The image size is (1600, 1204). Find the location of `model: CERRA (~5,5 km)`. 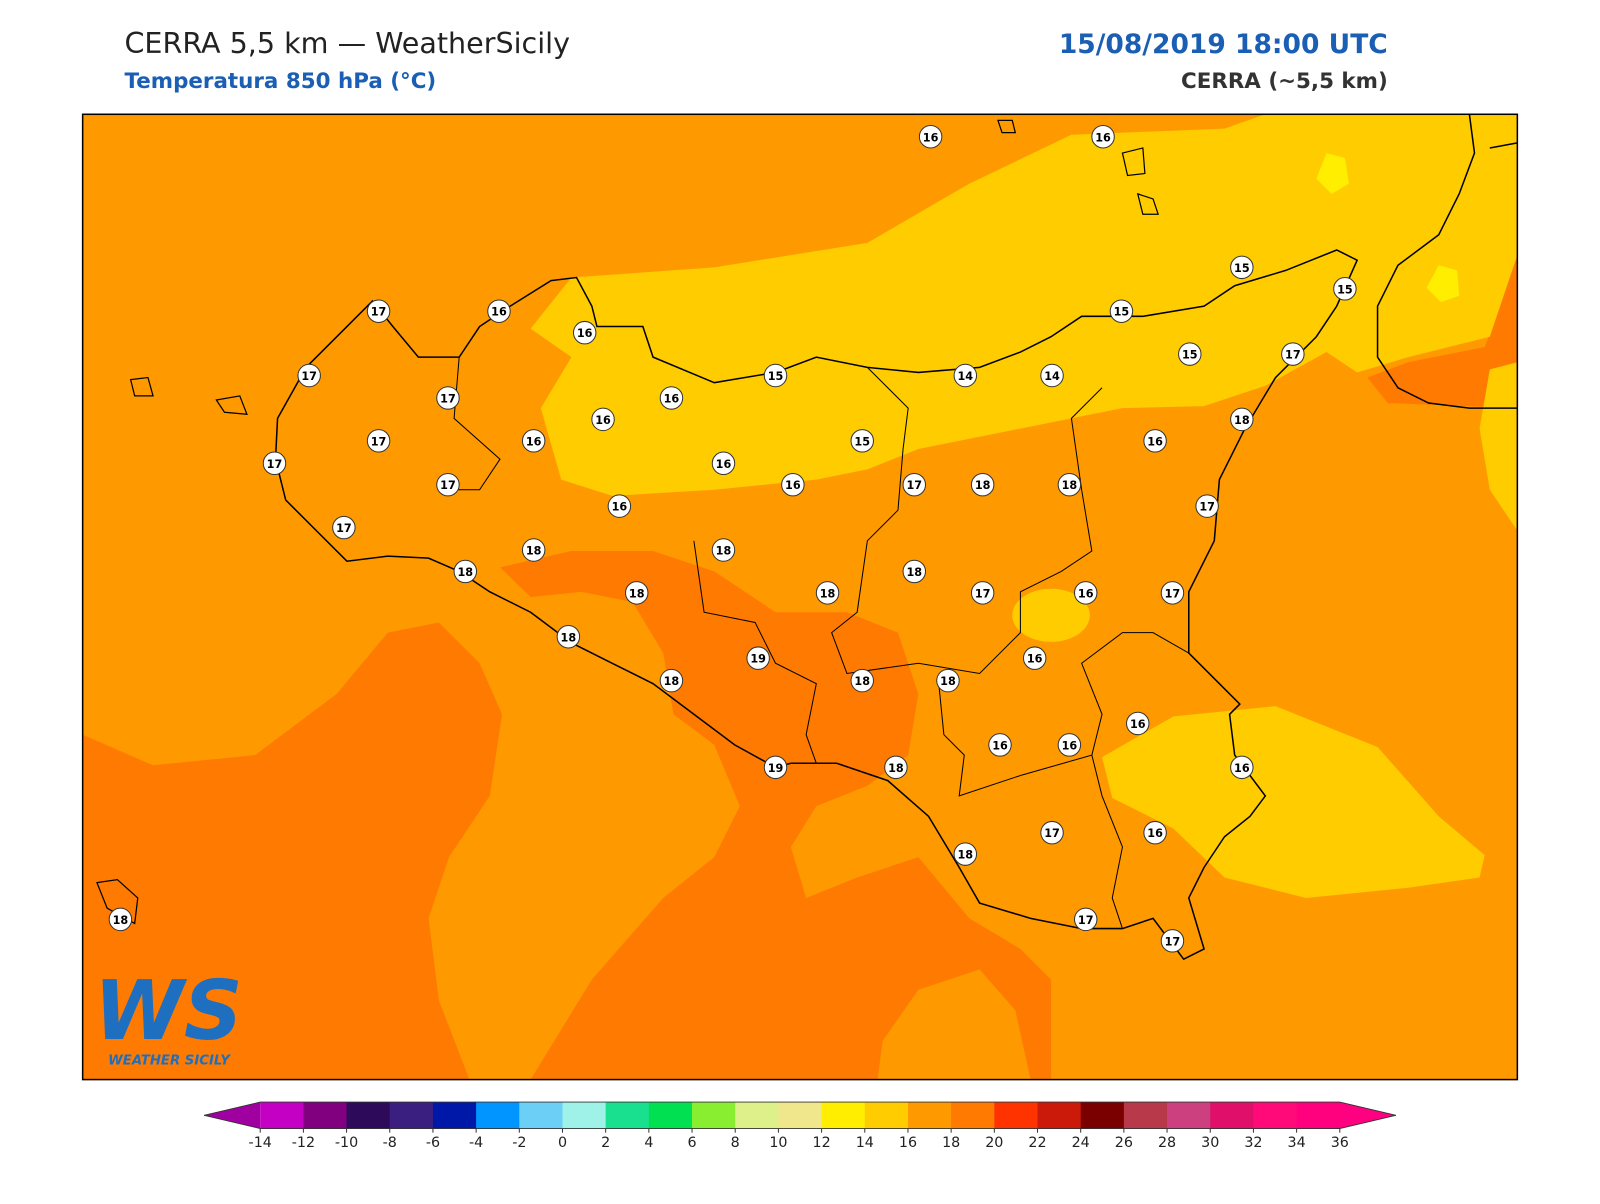

model: CERRA (~5,5 km) is located at coordinates (1284, 81).